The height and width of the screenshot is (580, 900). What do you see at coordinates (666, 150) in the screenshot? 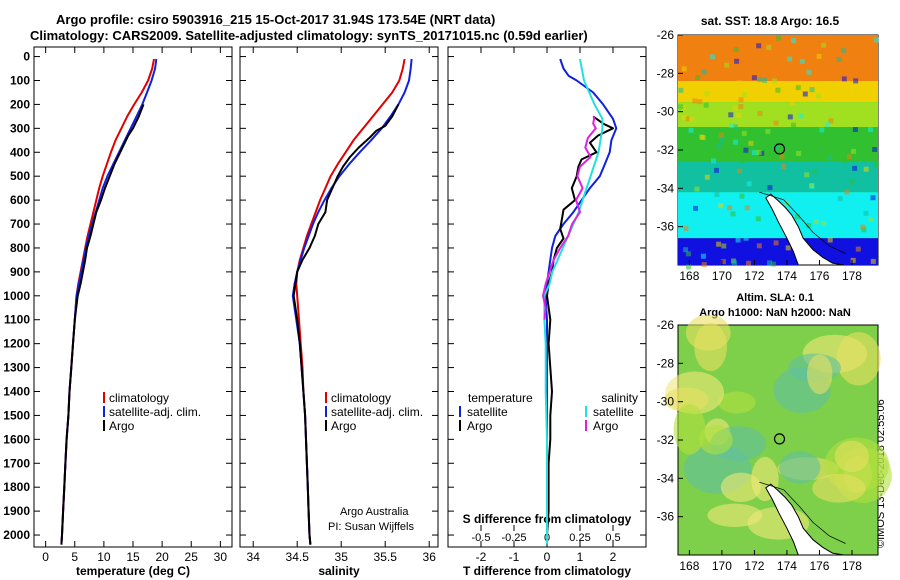
I see `map-y-tick-label: -32` at bounding box center [666, 150].